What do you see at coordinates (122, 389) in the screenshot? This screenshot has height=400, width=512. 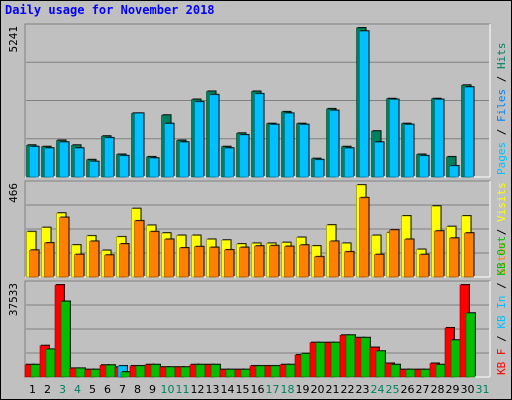 I see `x-tick-label: 7` at bounding box center [122, 389].